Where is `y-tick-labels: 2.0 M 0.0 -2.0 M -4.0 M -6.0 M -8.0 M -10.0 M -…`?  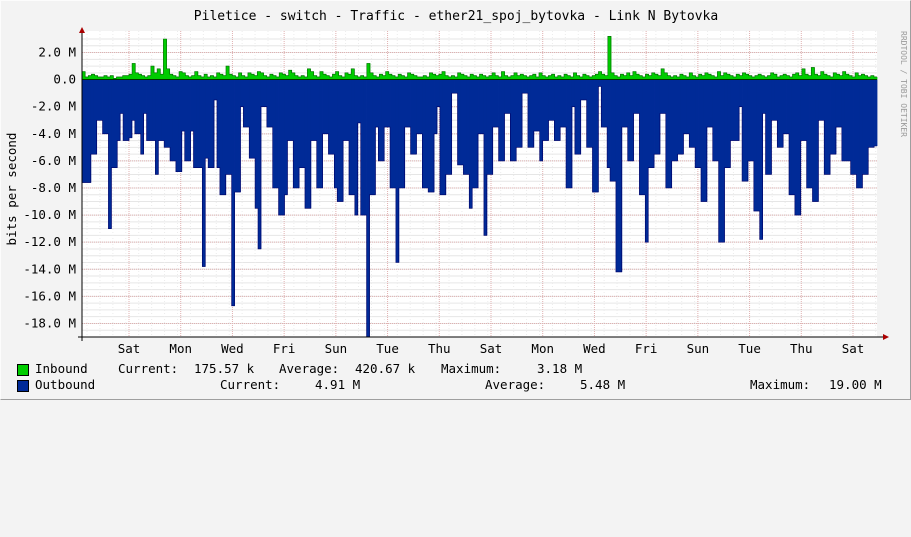
y-tick-labels: 2.0 M 0.0 -2.0 M -4.0 M -6.0 M -8.0 M -10.0 M -… is located at coordinates (49, 188).